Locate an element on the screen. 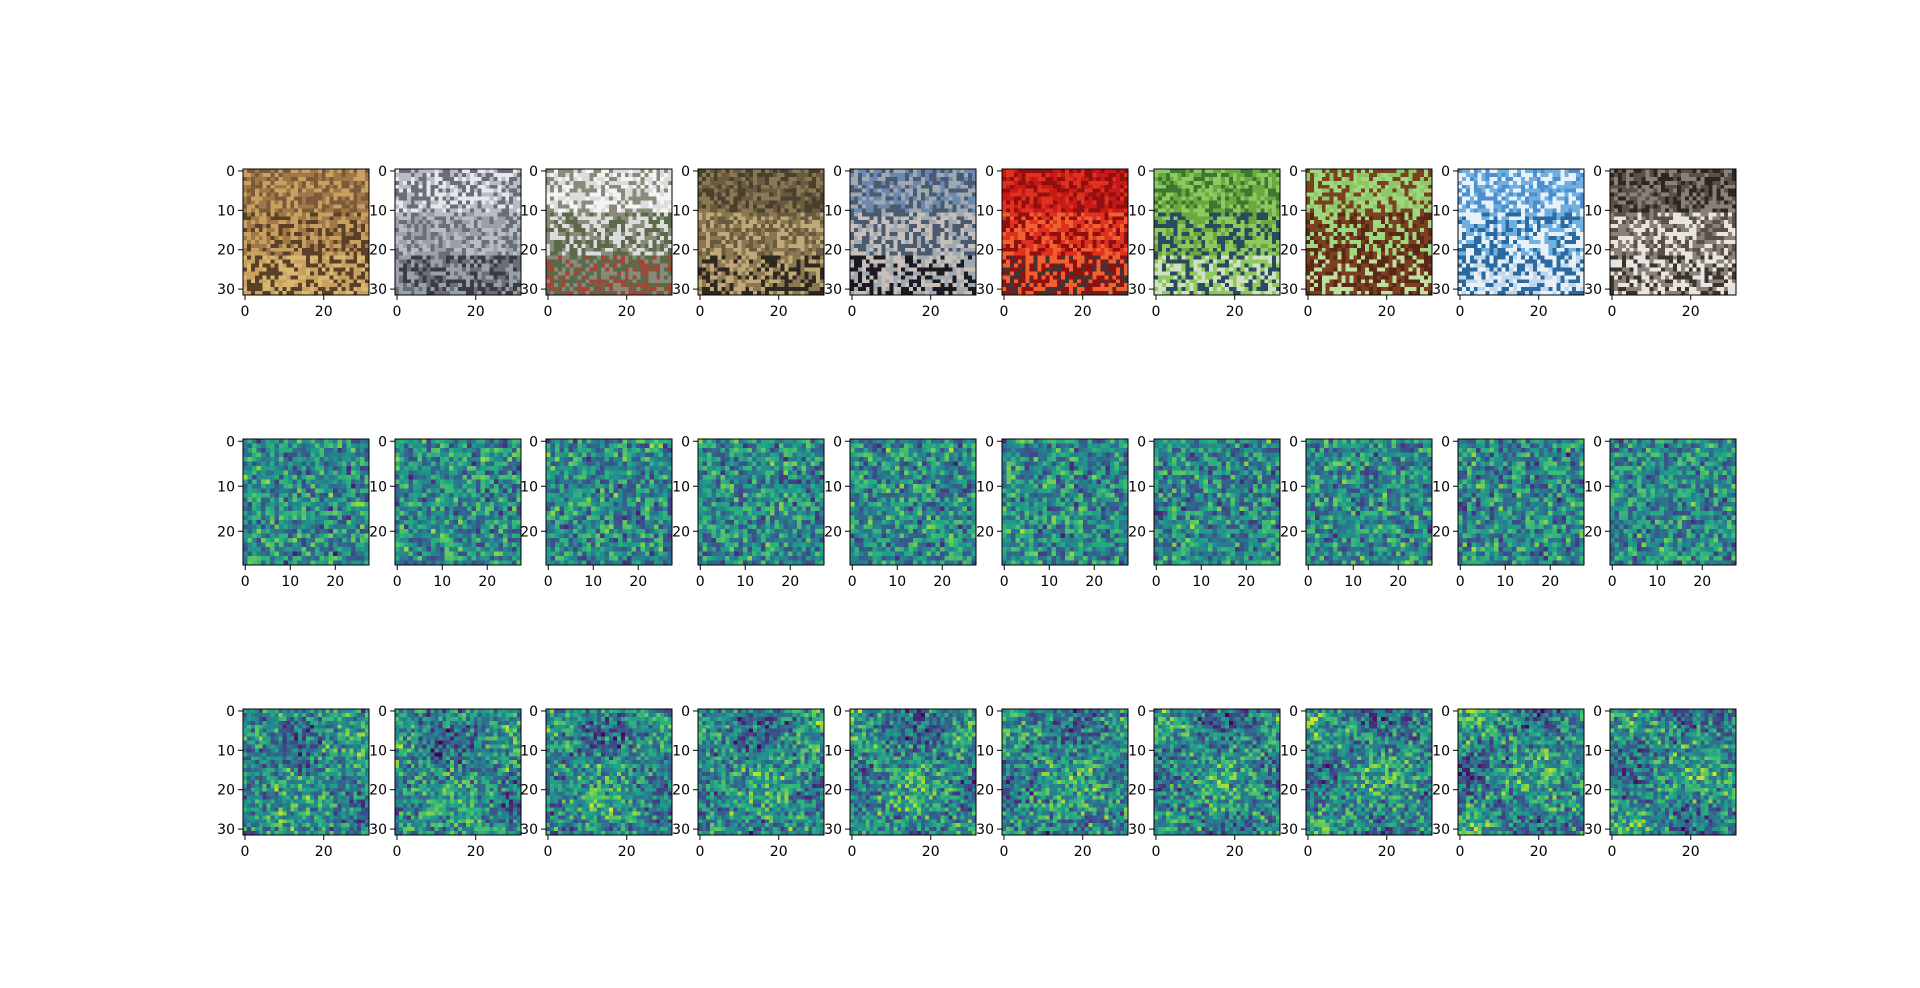 This screenshot has height=988, width=1920. subplot-original-images-2: 0 20 0 10 20 30 is located at coordinates (445, 242).